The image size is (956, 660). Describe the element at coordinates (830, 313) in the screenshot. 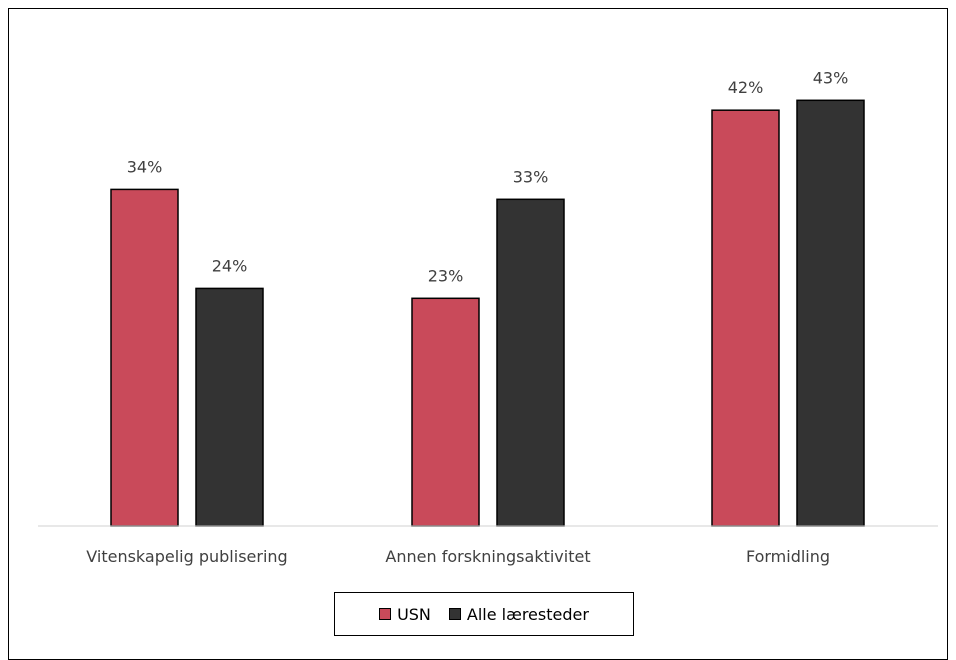

I see `bar-alle-laeresteder-formidling` at that location.